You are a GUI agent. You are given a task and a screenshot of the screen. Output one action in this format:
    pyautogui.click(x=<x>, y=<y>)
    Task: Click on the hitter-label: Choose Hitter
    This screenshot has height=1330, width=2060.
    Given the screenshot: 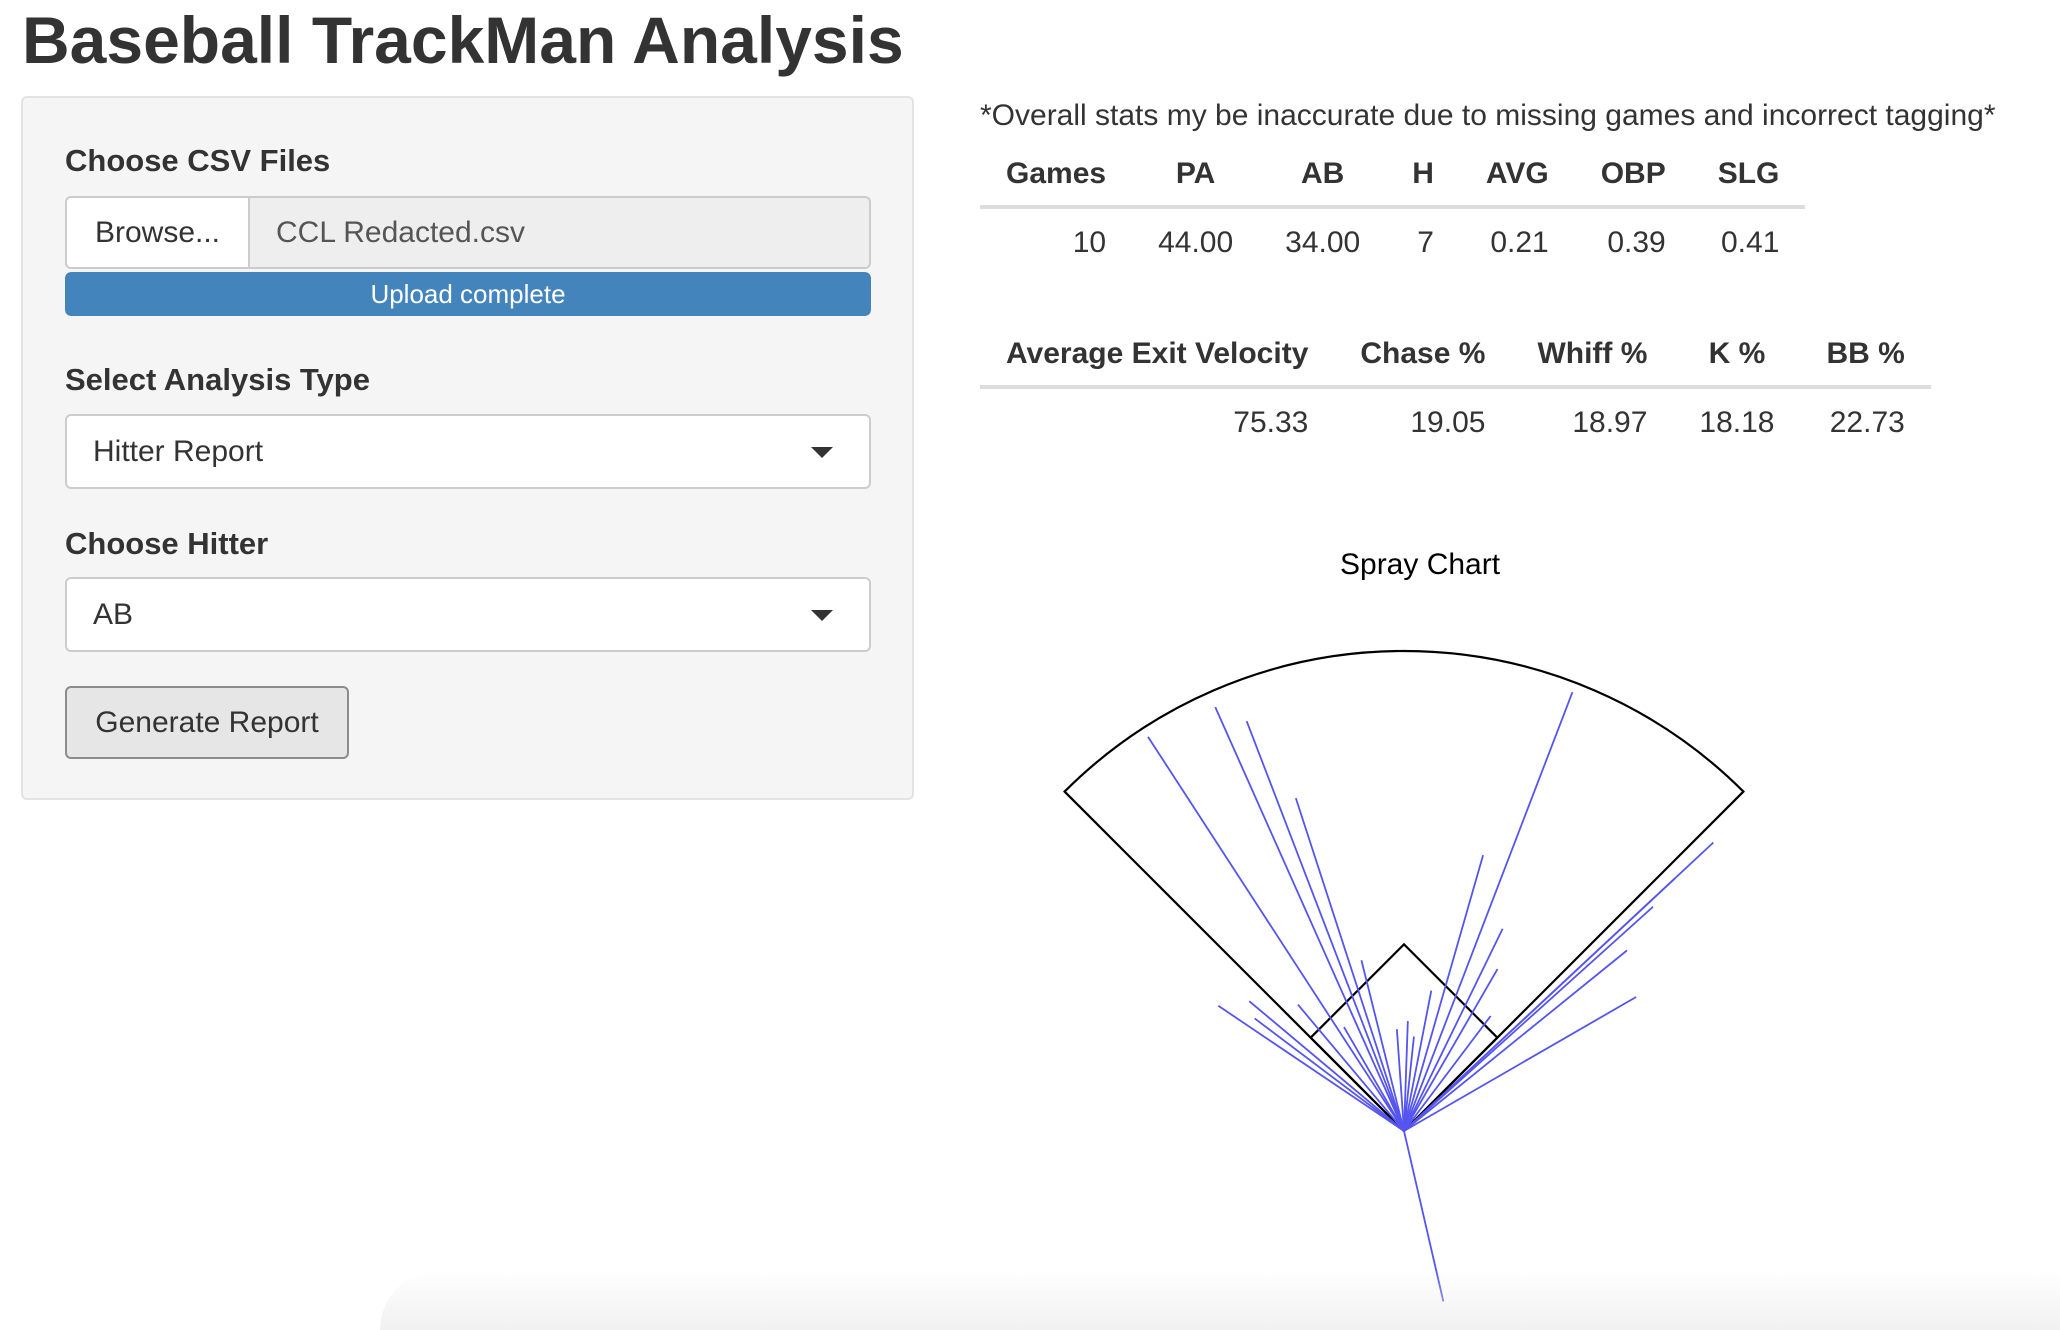 What is the action you would take?
    pyautogui.click(x=167, y=543)
    